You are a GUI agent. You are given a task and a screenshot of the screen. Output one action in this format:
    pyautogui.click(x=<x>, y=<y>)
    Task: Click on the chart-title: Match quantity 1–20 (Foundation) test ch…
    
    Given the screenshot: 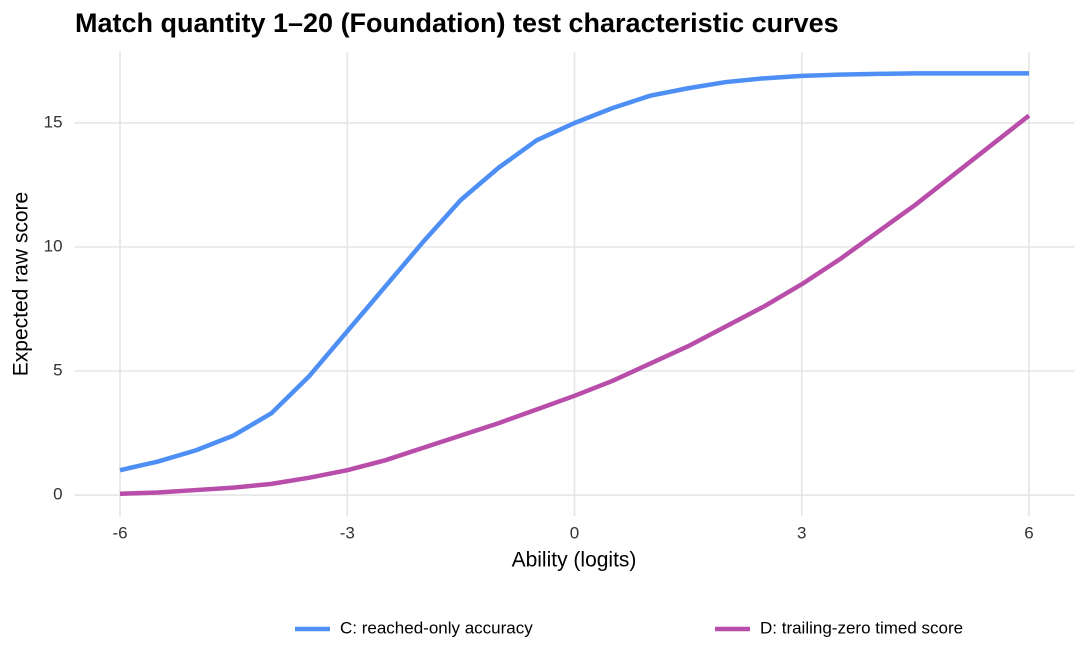 What is the action you would take?
    pyautogui.click(x=457, y=23)
    